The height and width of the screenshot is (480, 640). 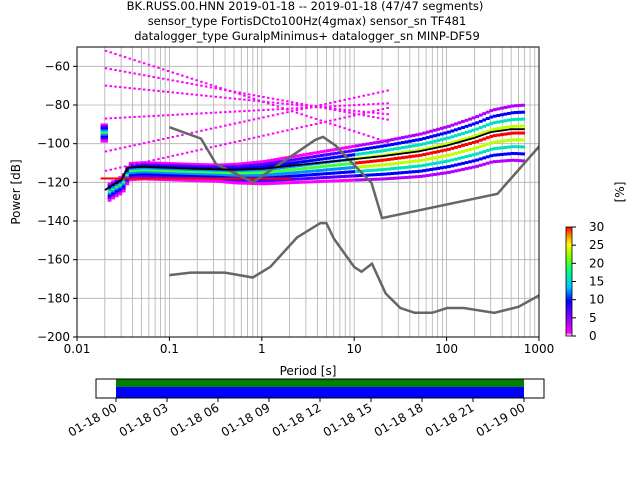 I want to click on series-line-mode, so click(x=314, y=159).